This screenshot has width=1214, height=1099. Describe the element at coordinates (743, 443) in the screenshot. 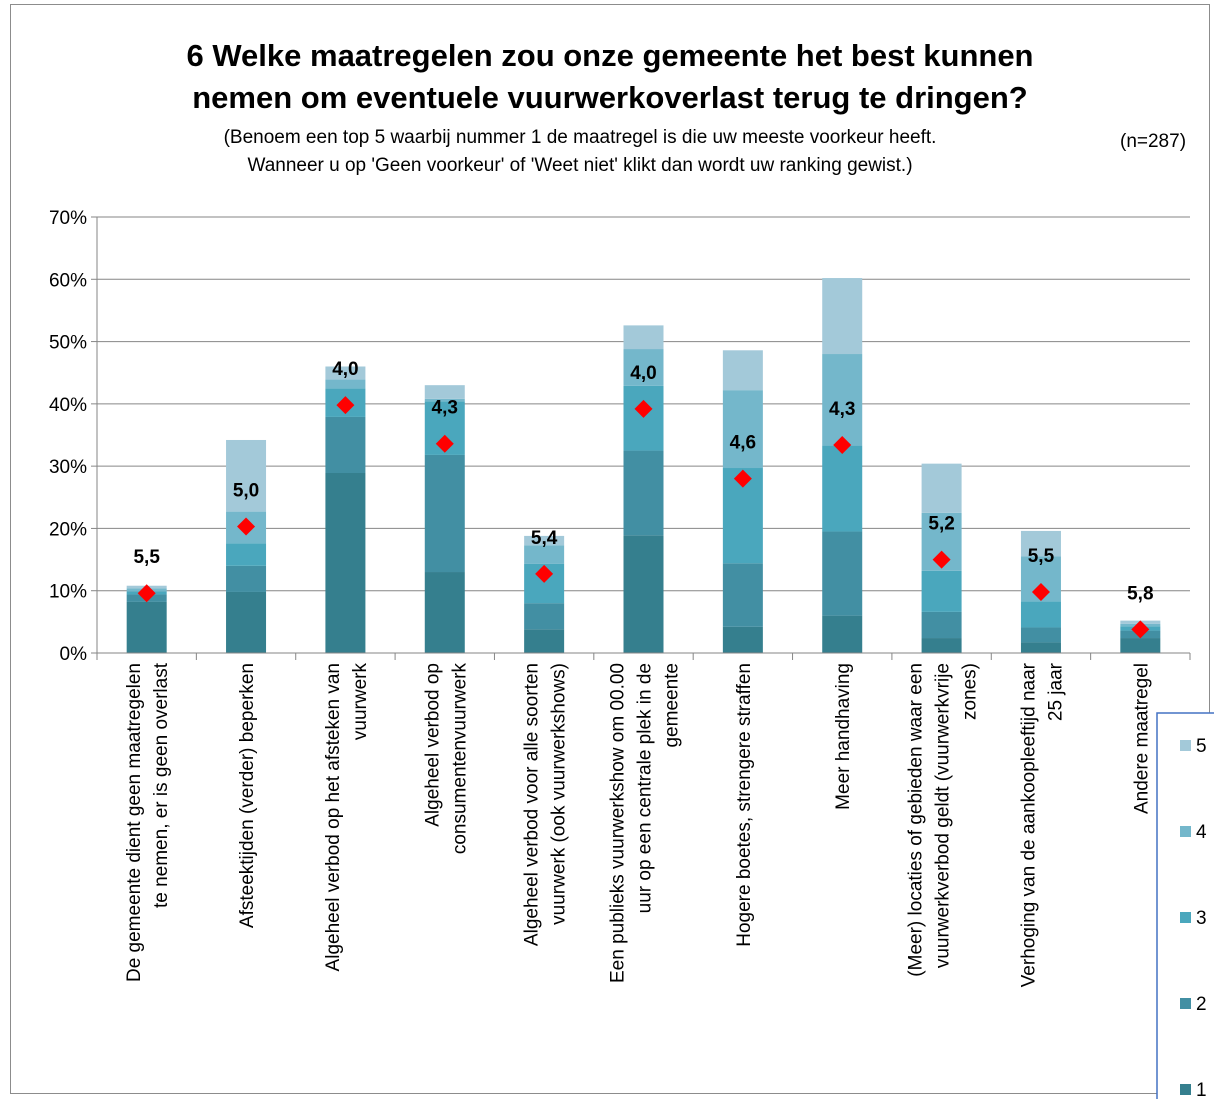

I see `average-rank-label: 4,6` at that location.